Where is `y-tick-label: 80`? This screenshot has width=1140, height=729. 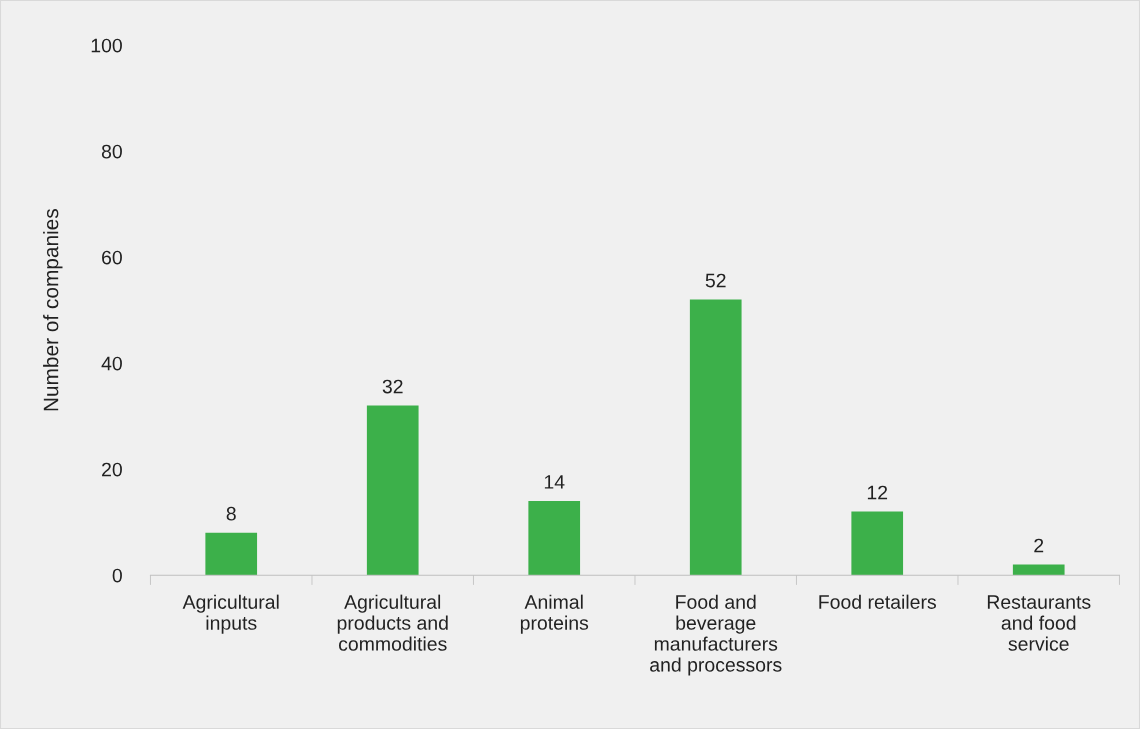
y-tick-label: 80 is located at coordinates (111, 151).